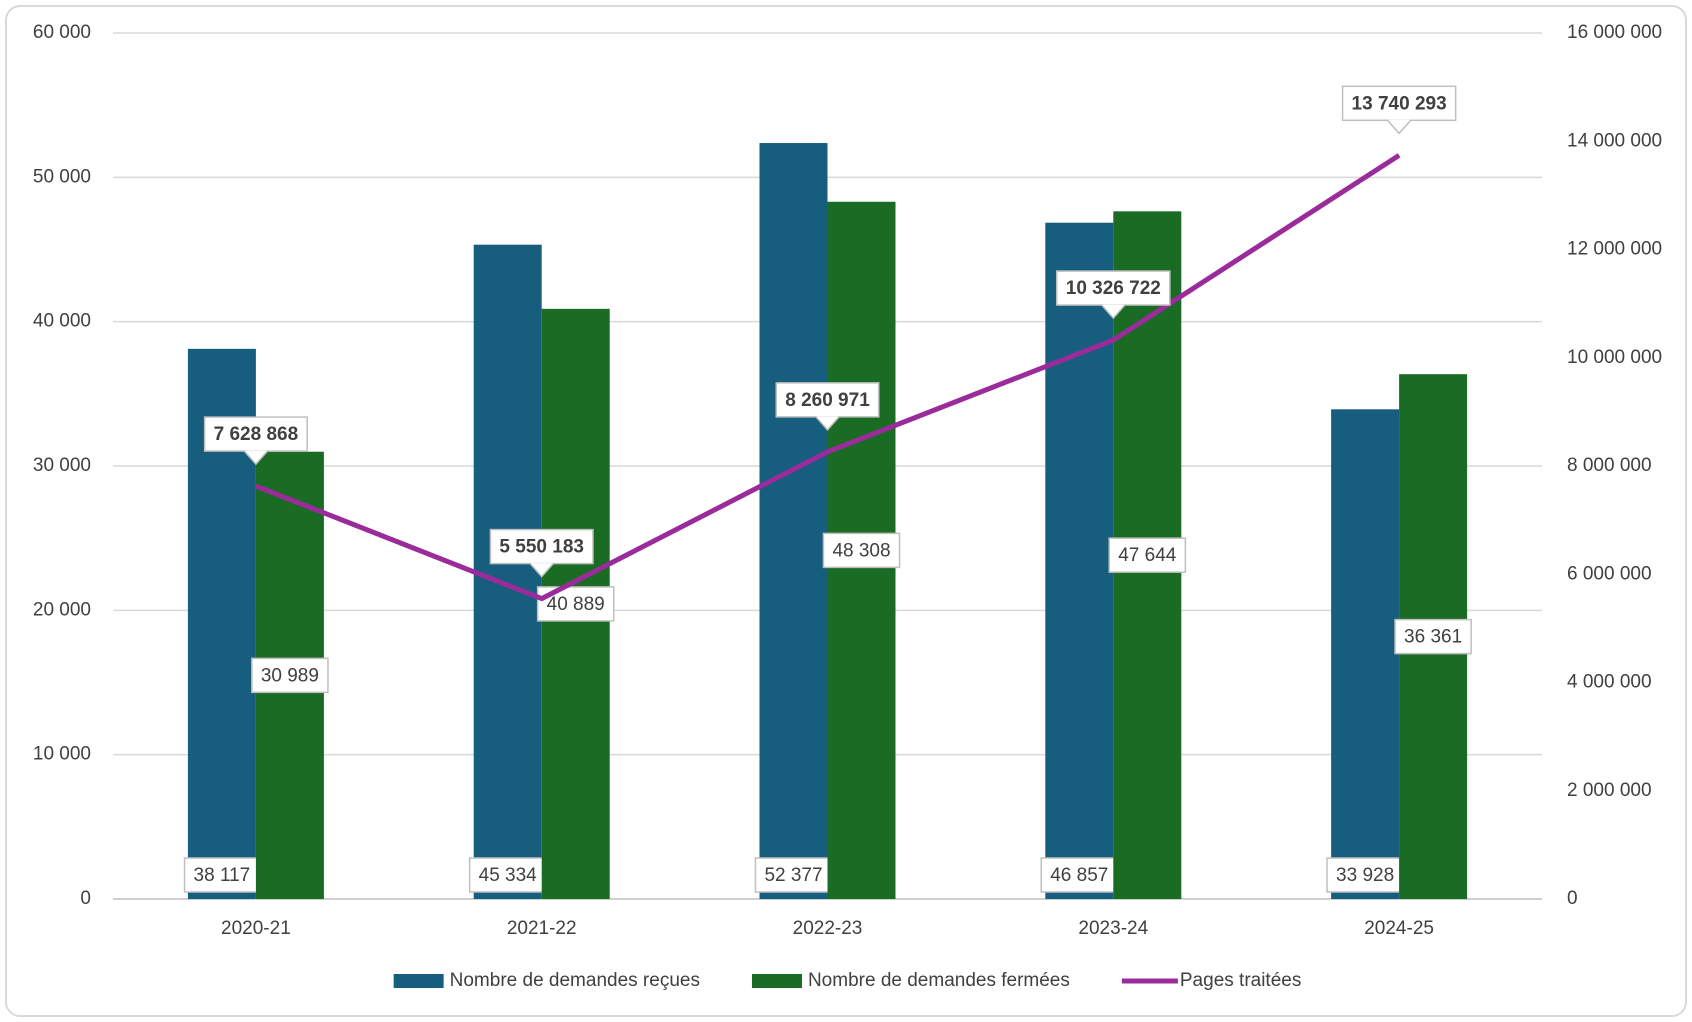 This screenshot has height=1022, width=1692. I want to click on data-label: 5 550 183, so click(541, 553).